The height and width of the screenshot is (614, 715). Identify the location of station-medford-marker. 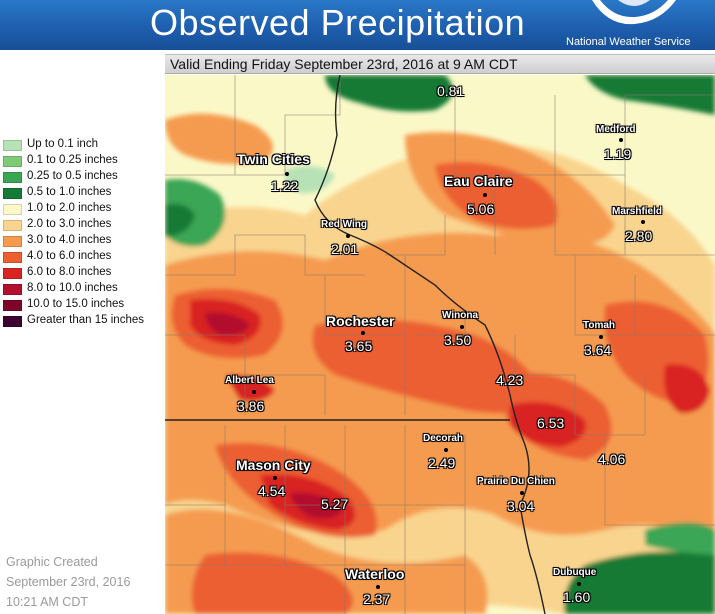
(621, 140).